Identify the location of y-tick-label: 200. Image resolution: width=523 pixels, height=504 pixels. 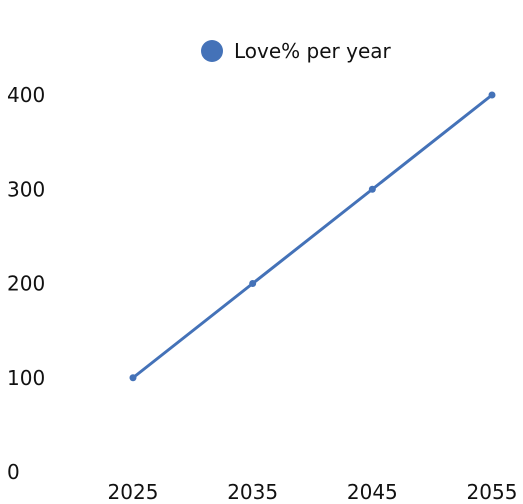
(26, 284).